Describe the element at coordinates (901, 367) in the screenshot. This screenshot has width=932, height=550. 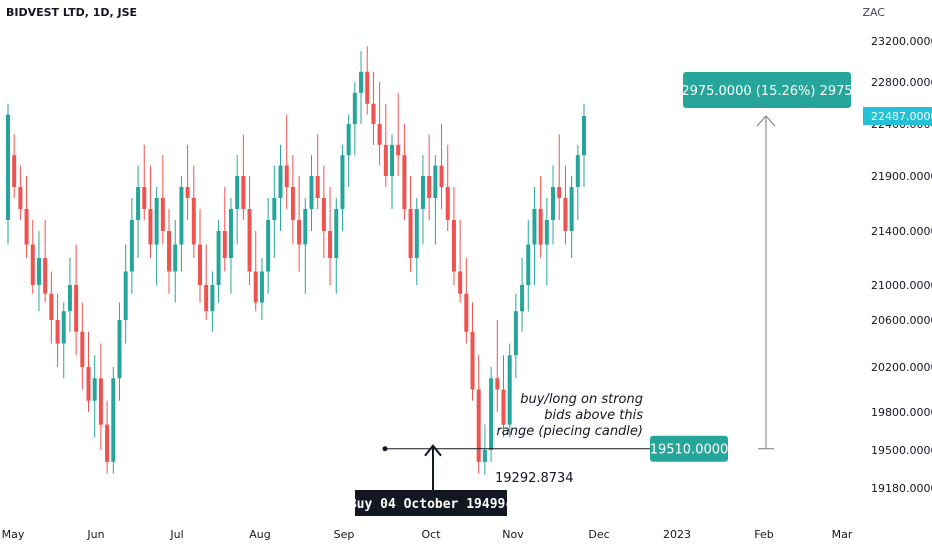
I see `y-tick-label: 20200.0000` at that location.